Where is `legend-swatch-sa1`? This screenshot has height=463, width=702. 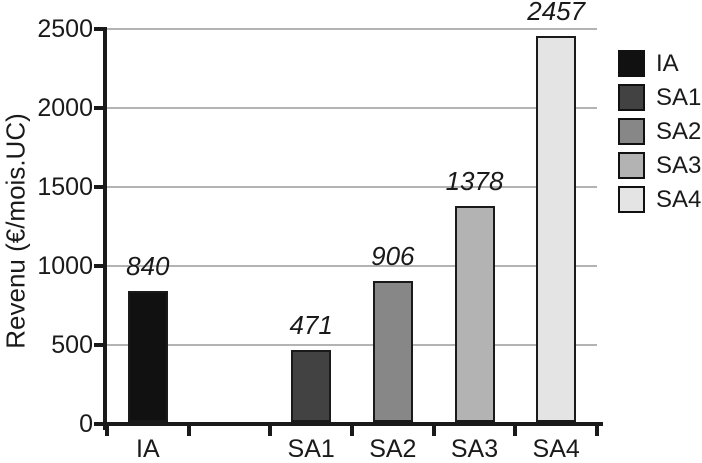 legend-swatch-sa1 is located at coordinates (631, 97).